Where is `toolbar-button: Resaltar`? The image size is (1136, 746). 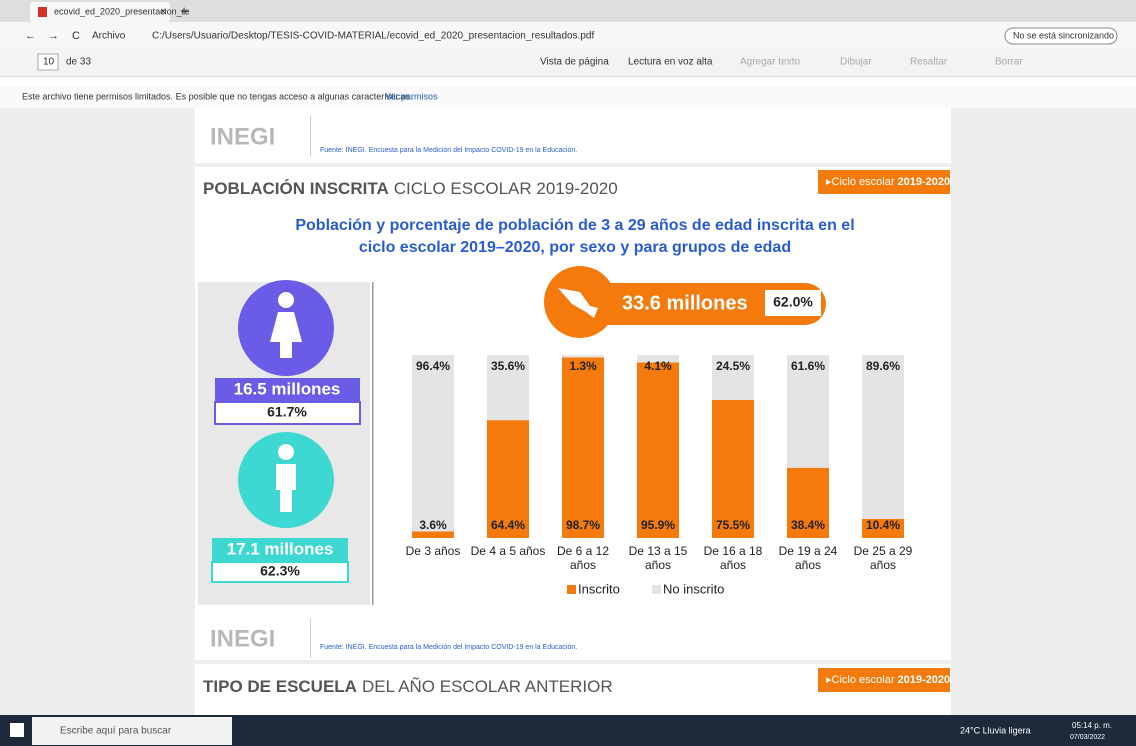
toolbar-button: Resaltar is located at coordinates (929, 62).